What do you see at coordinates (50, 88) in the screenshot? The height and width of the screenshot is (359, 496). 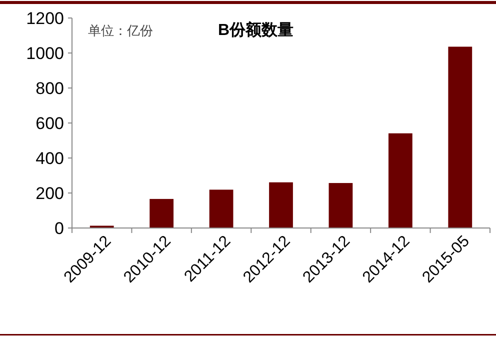 I see `y-tick-label: 800` at bounding box center [50, 88].